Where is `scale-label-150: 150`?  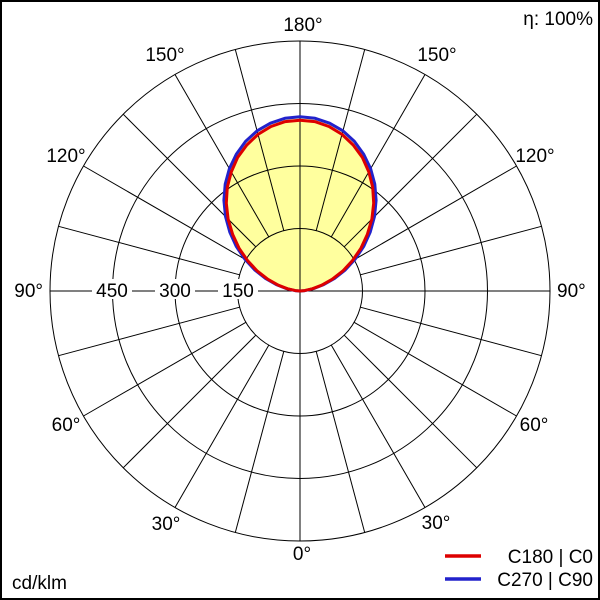
scale-label-150: 150 is located at coordinates (238, 291).